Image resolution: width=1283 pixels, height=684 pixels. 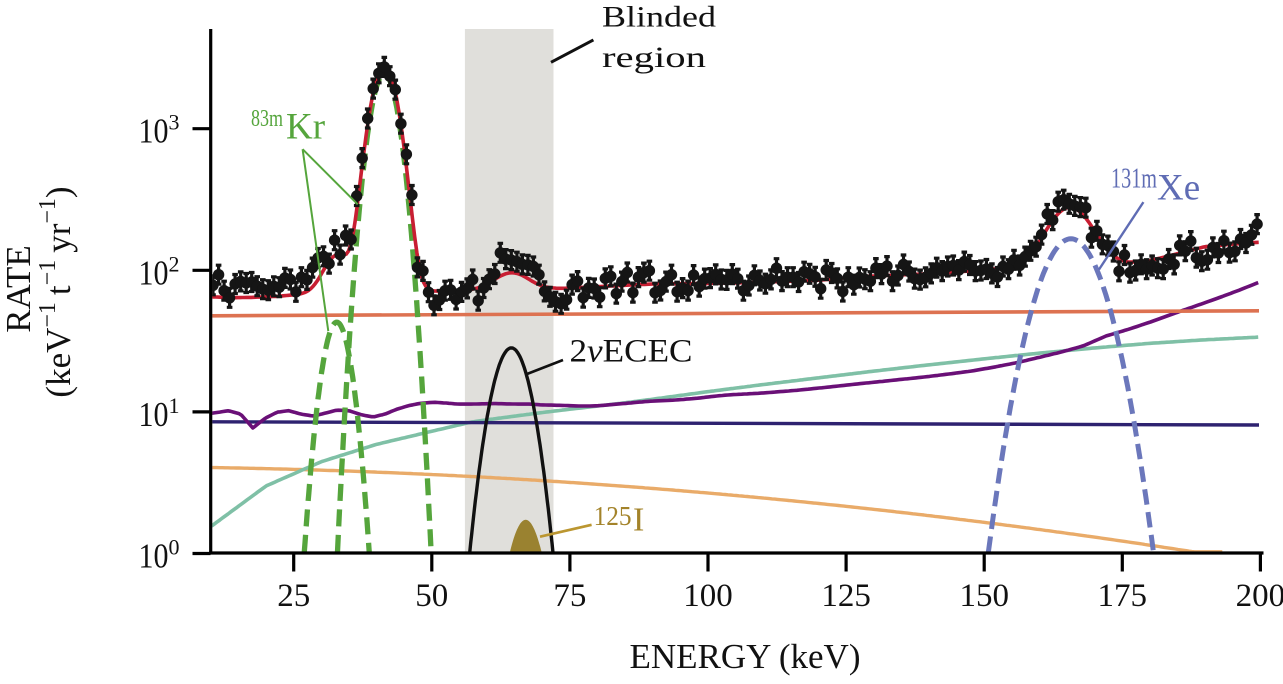 I want to click on svg-text: 75, so click(x=569, y=596).